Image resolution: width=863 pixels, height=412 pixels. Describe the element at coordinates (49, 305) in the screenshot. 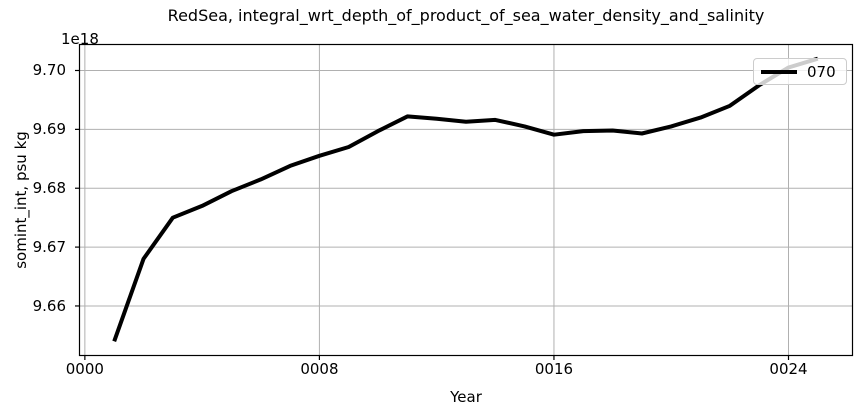

I see `y-tick-label: 9.66` at that location.